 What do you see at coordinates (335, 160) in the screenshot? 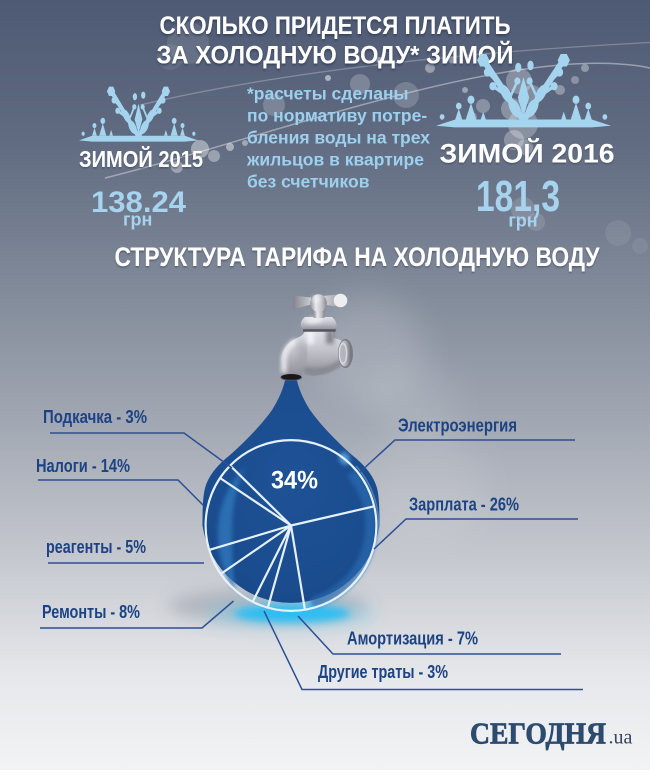
I see `svg-text: жильцов в квартире` at bounding box center [335, 160].